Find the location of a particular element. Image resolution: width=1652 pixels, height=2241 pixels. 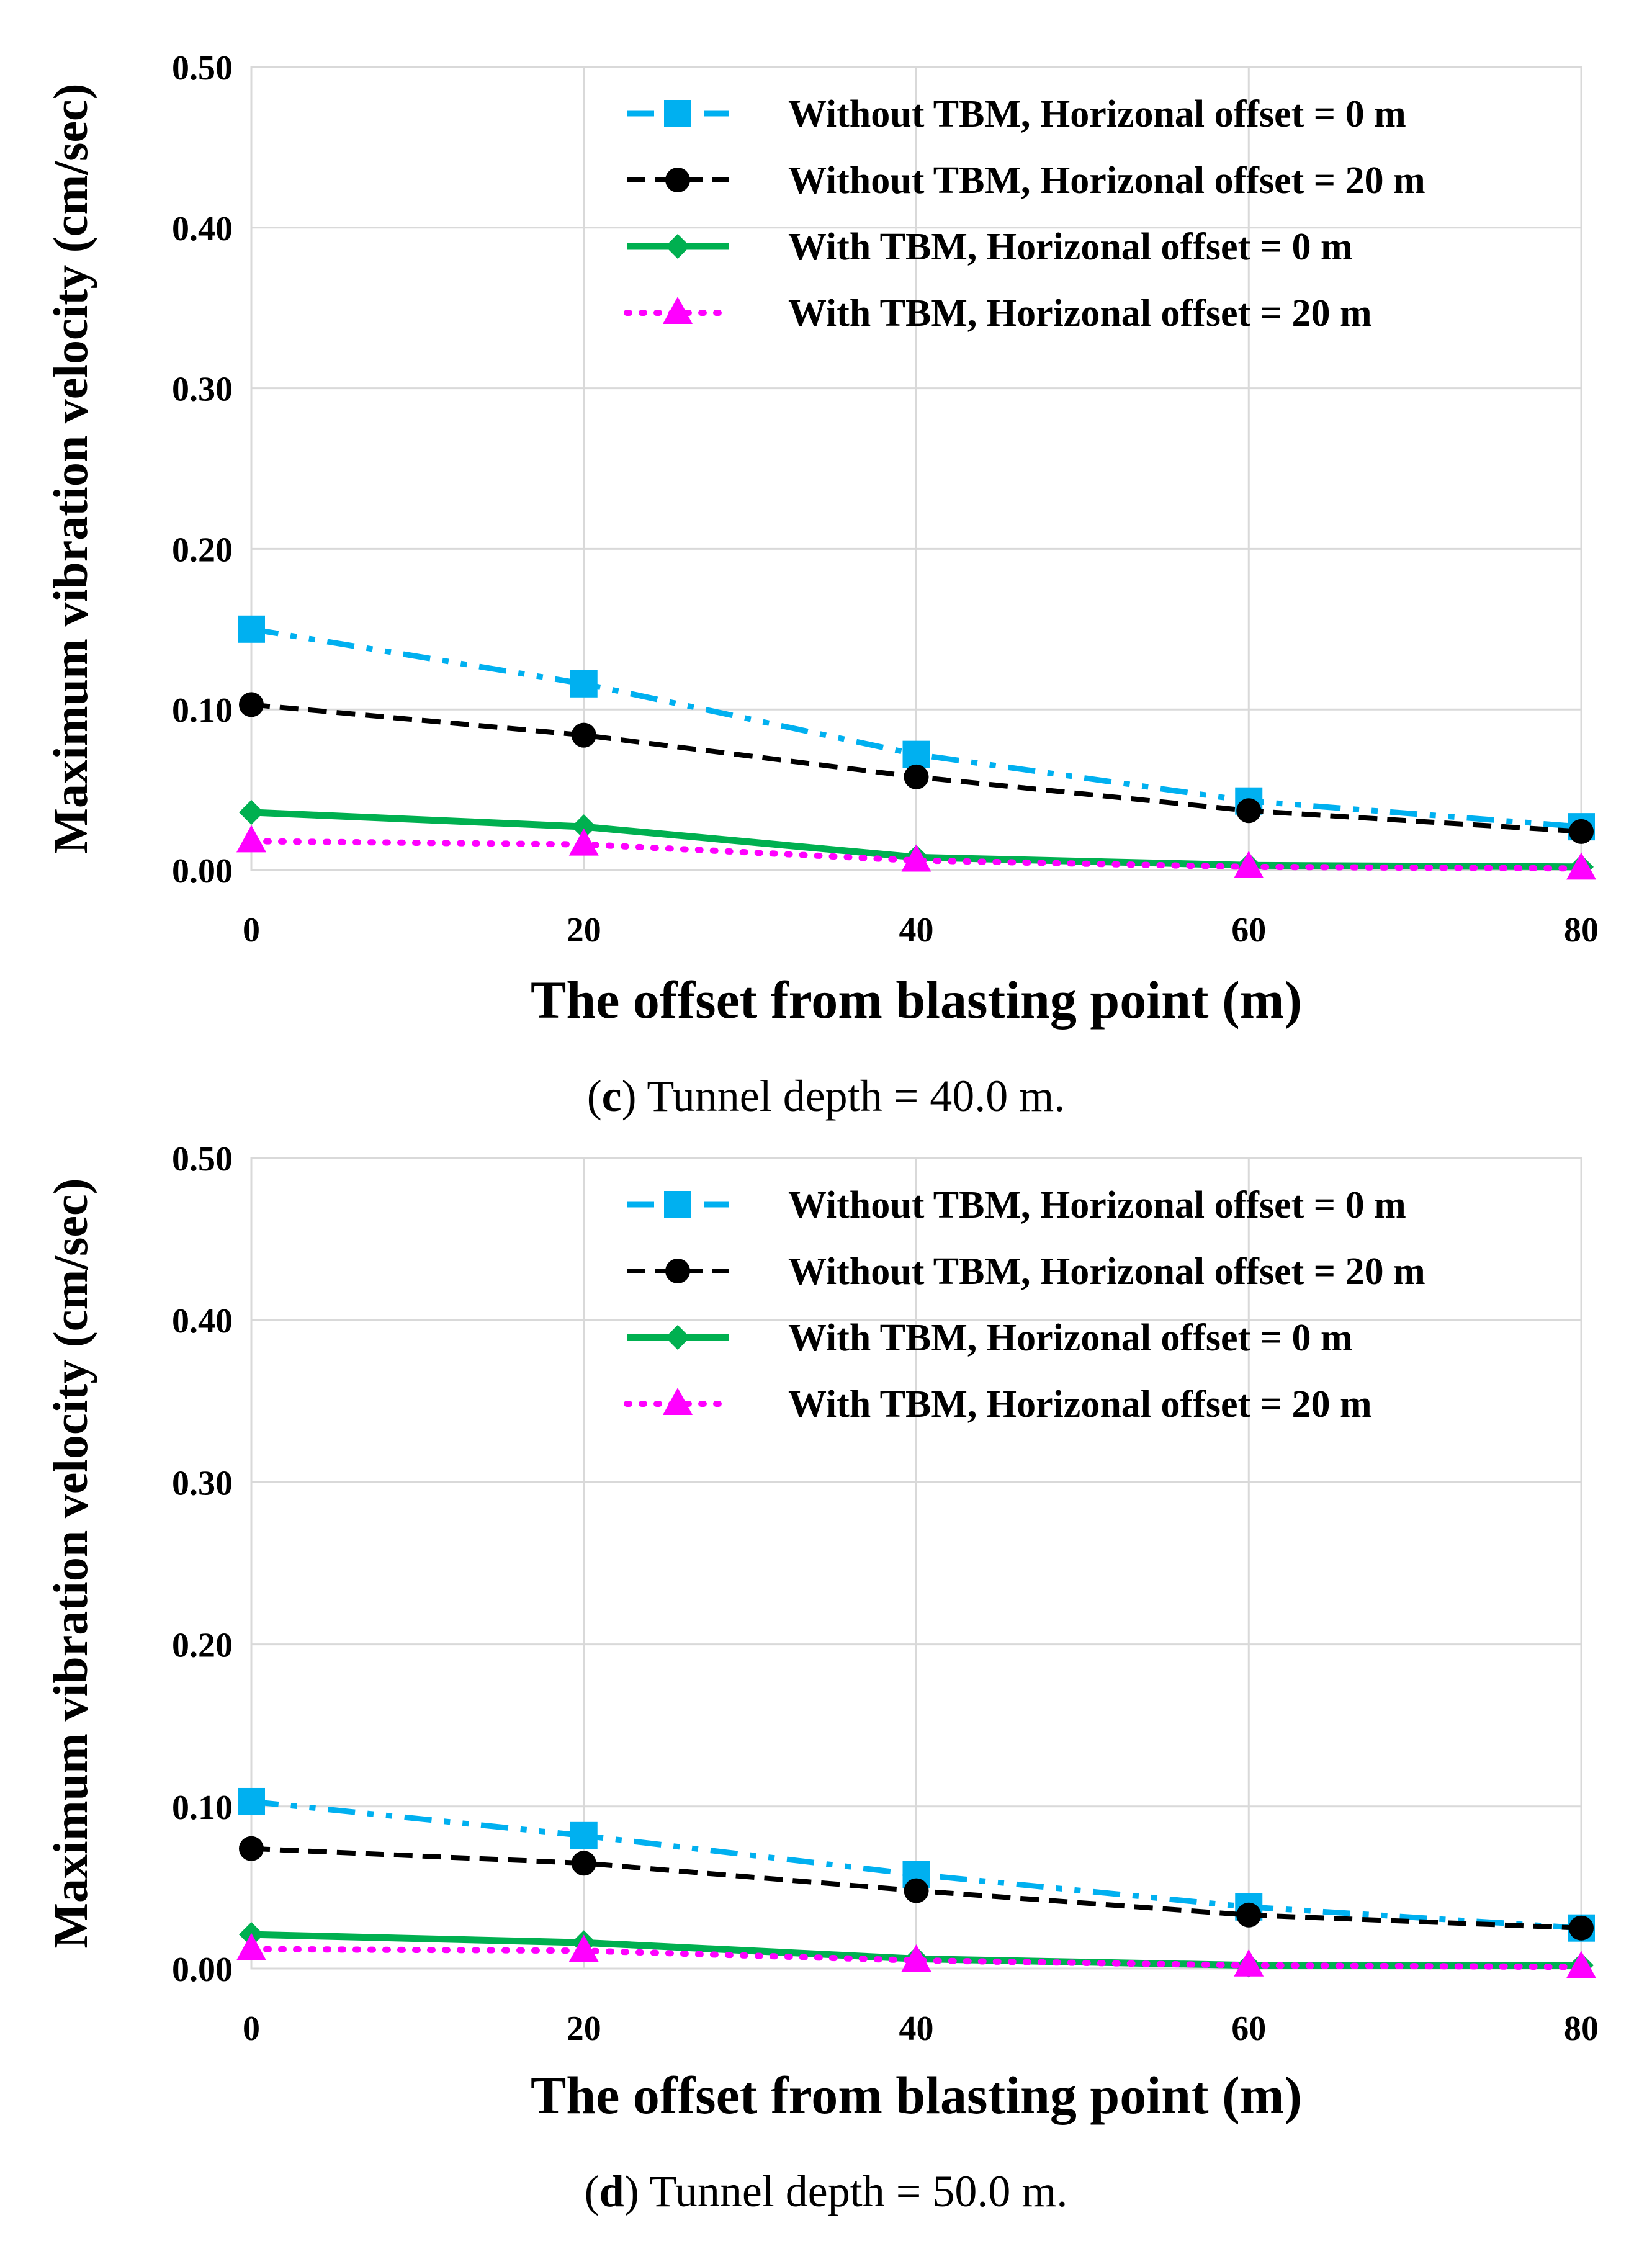

figure-caption: (d) Tunnel depth = 50.0 m. is located at coordinates (826, 2191).